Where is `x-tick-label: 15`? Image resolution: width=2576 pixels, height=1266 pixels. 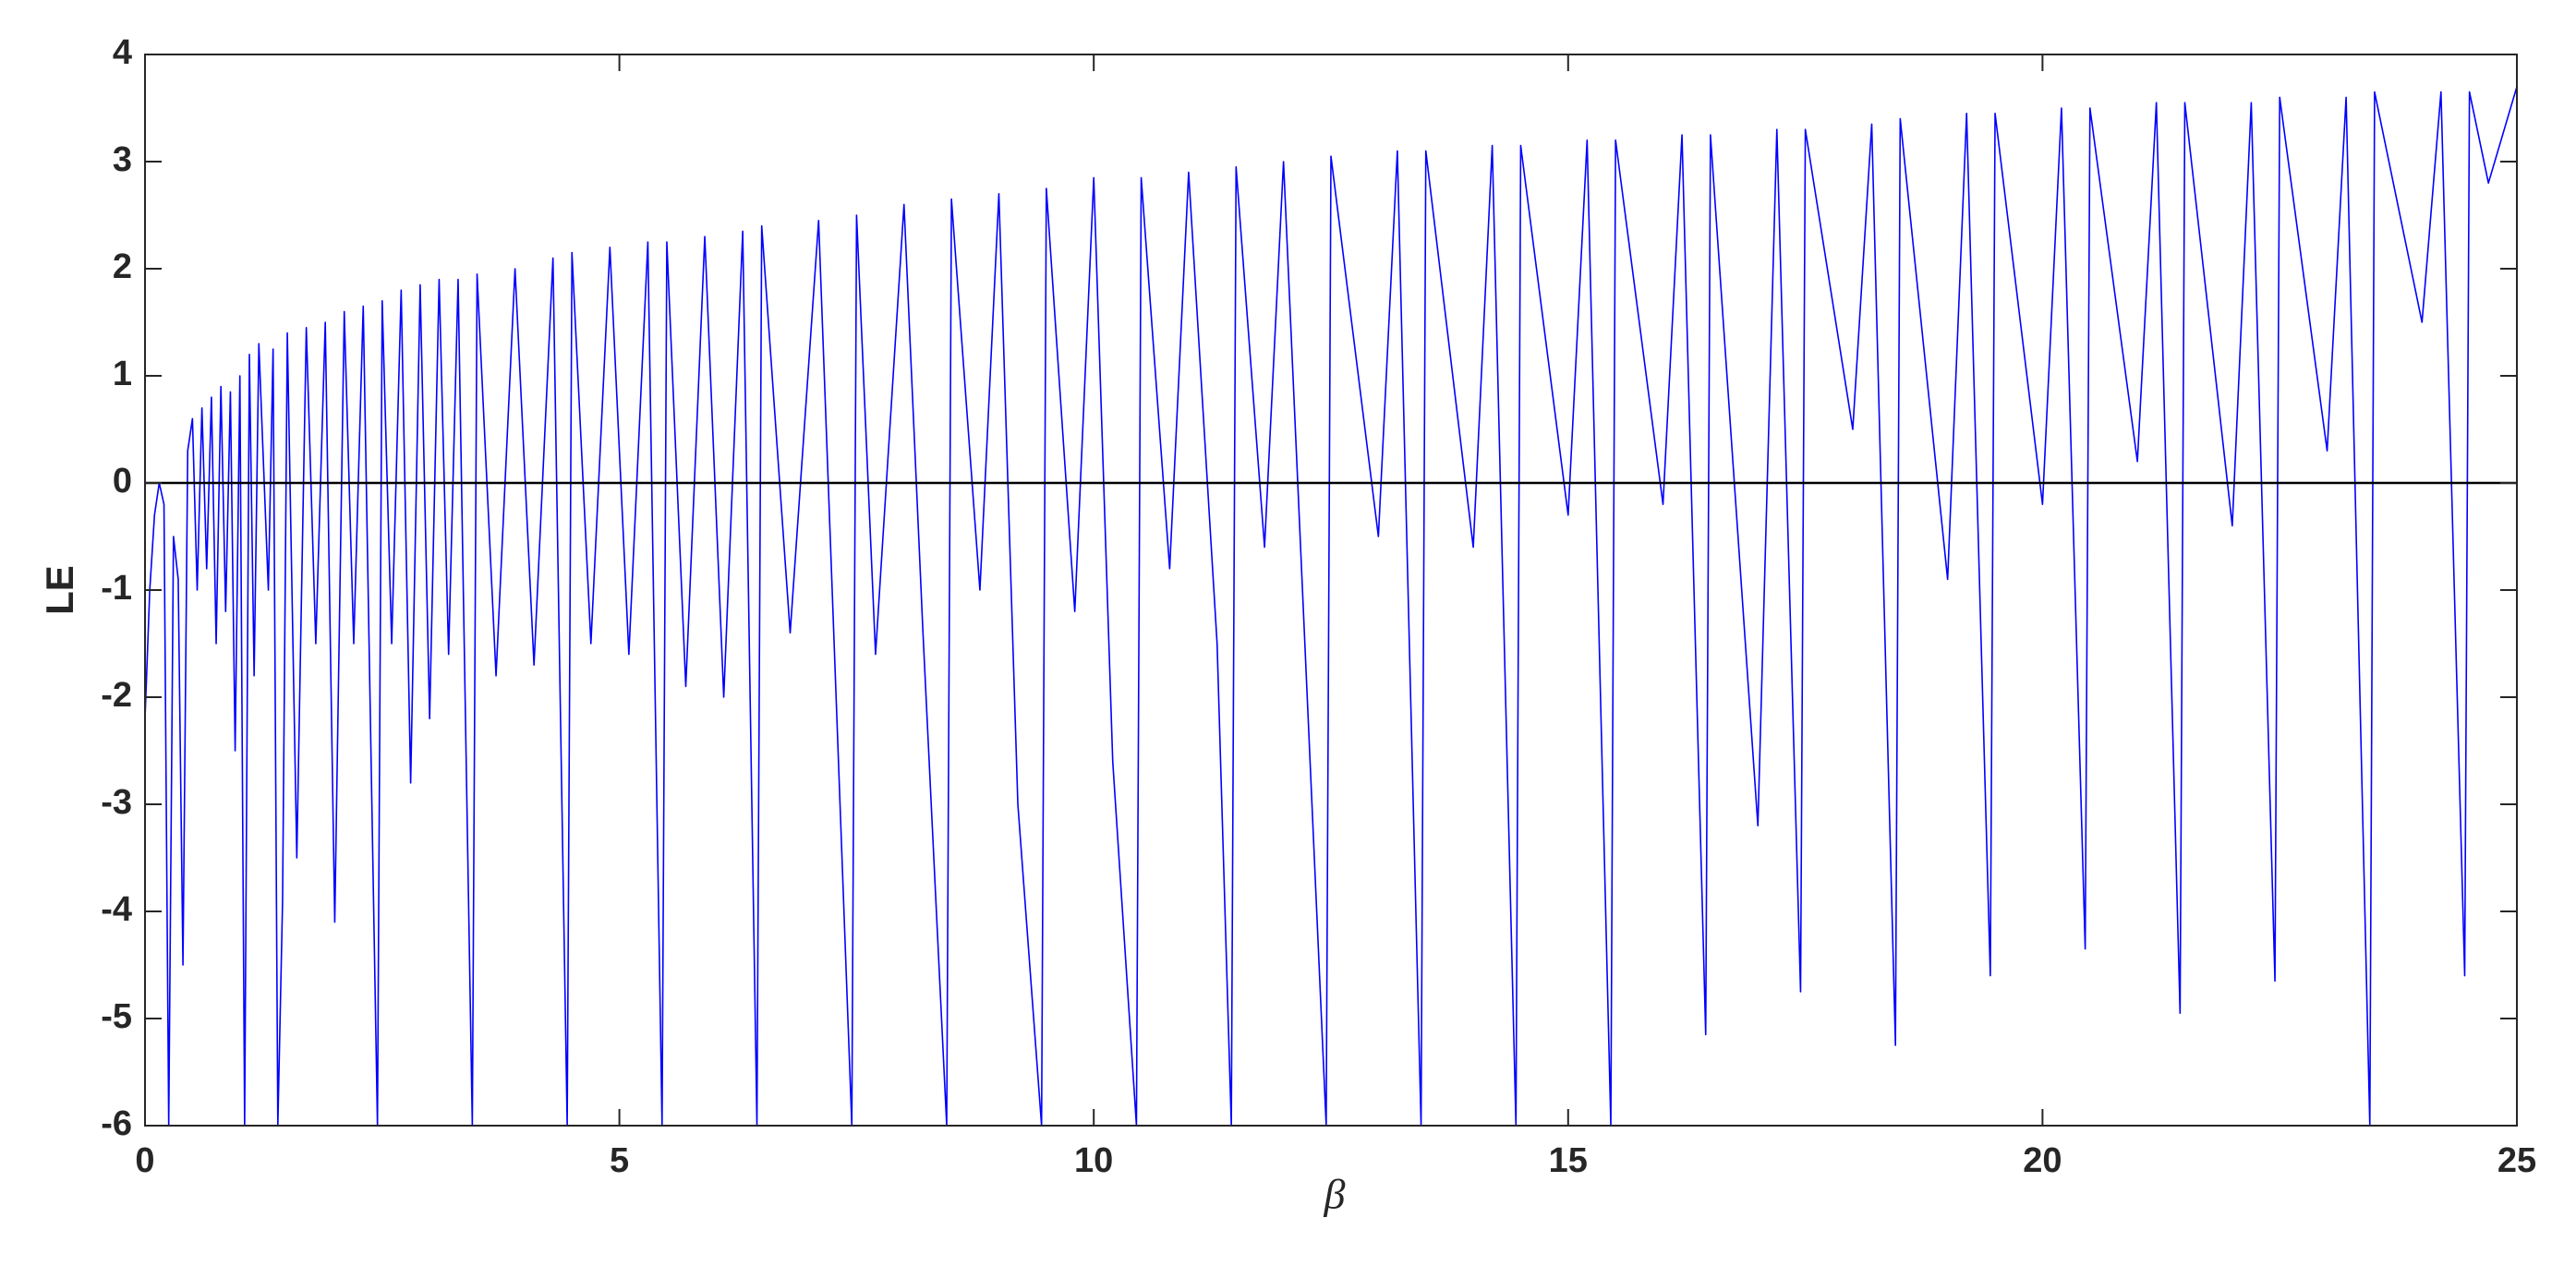 x-tick-label: 15 is located at coordinates (1568, 1160).